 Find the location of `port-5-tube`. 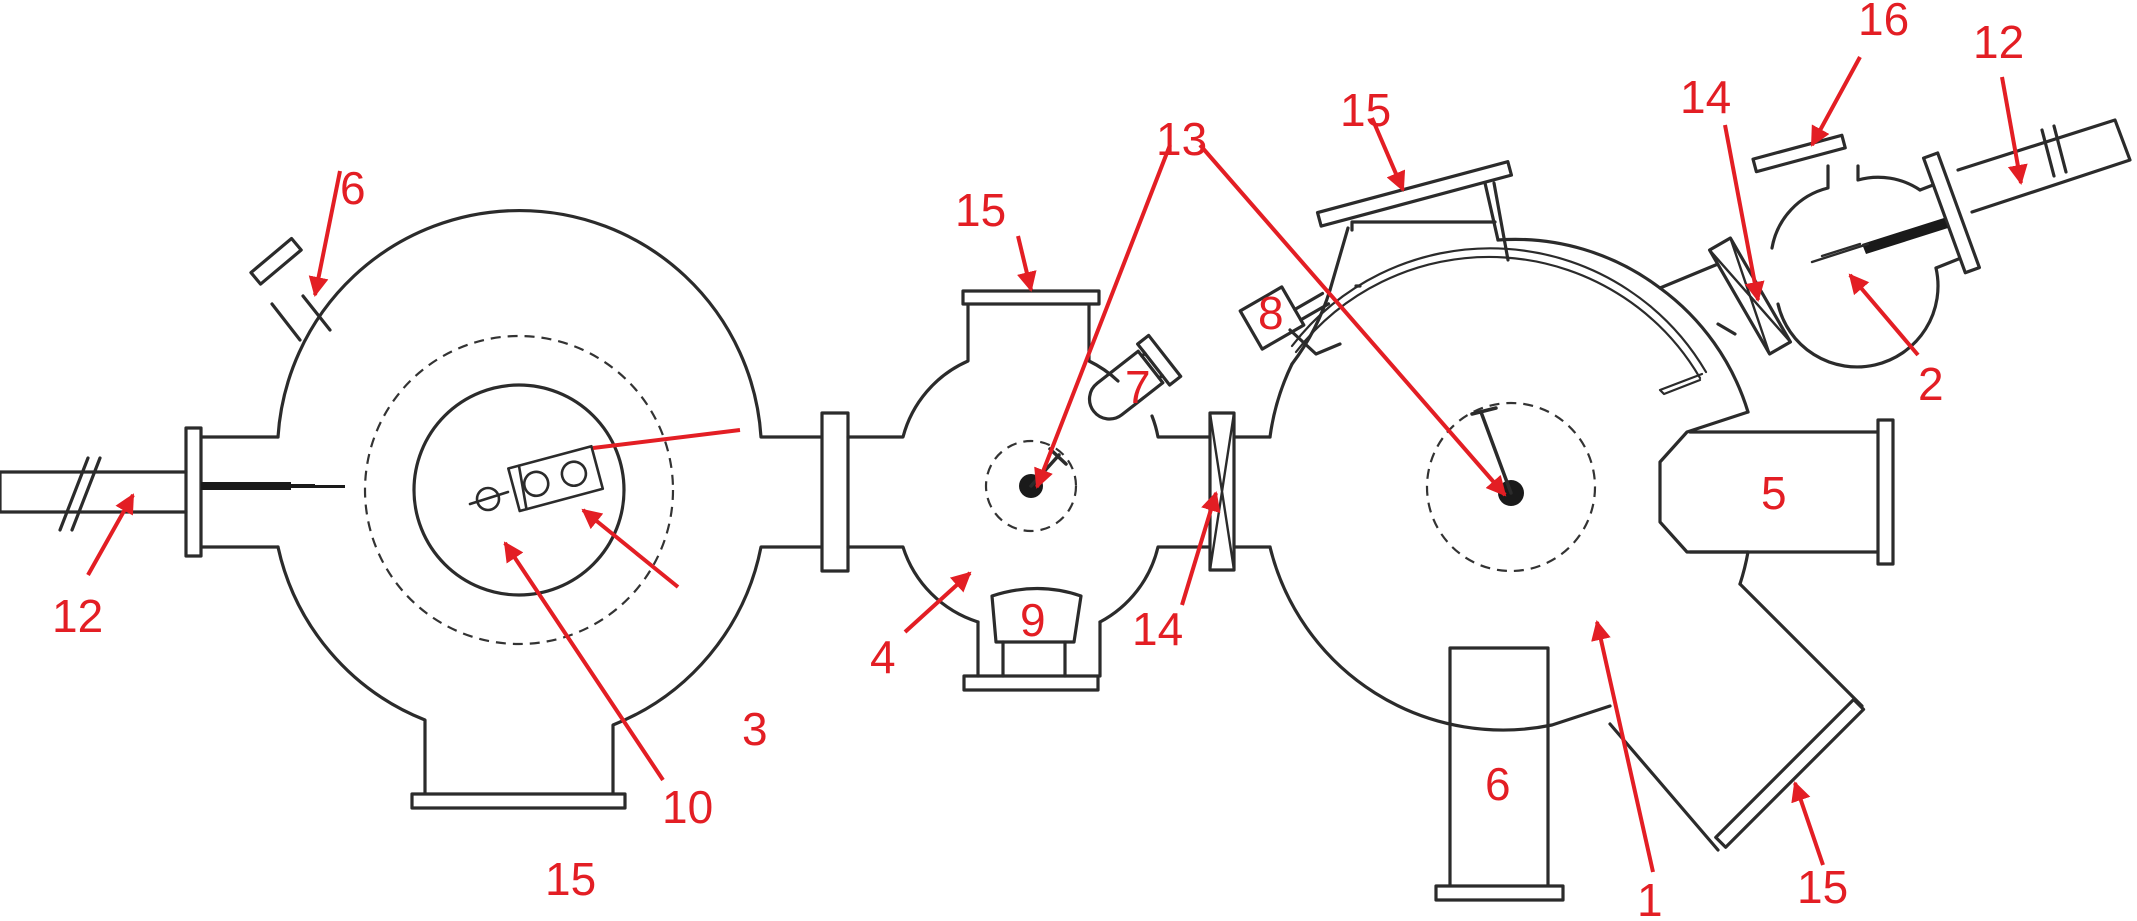

port-5-tube is located at coordinates (1784, 492).